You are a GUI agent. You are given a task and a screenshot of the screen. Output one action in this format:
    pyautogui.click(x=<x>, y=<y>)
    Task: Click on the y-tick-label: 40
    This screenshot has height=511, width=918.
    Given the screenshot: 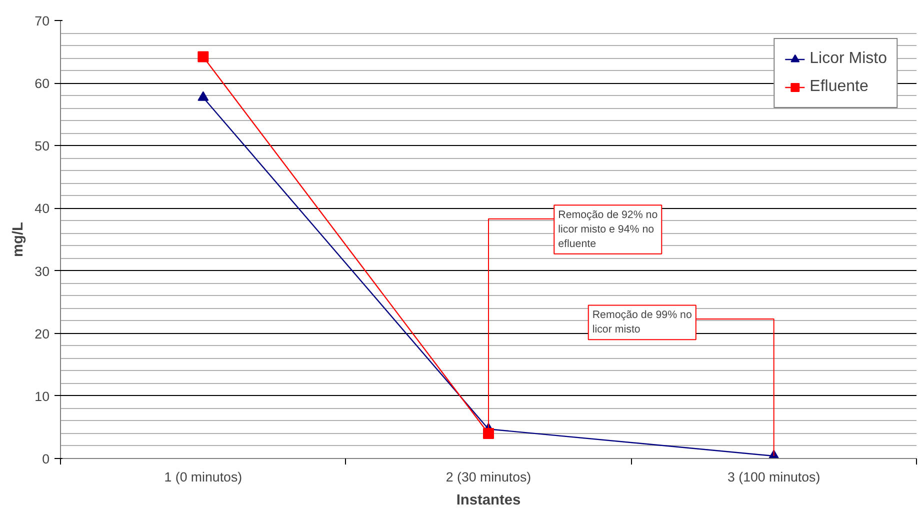 What is the action you would take?
    pyautogui.click(x=42, y=208)
    